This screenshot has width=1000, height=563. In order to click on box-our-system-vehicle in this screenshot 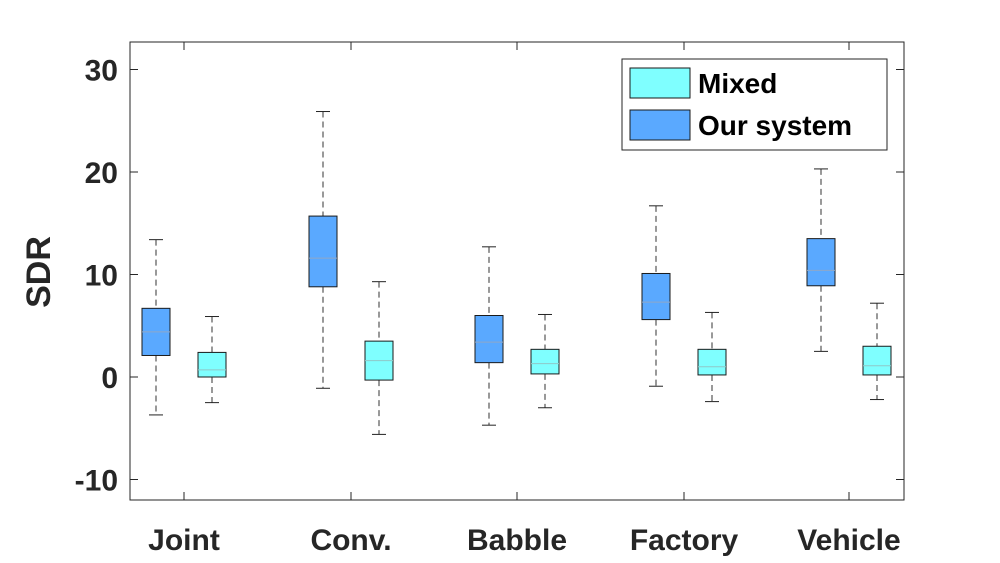, I will do `click(821, 260)`.